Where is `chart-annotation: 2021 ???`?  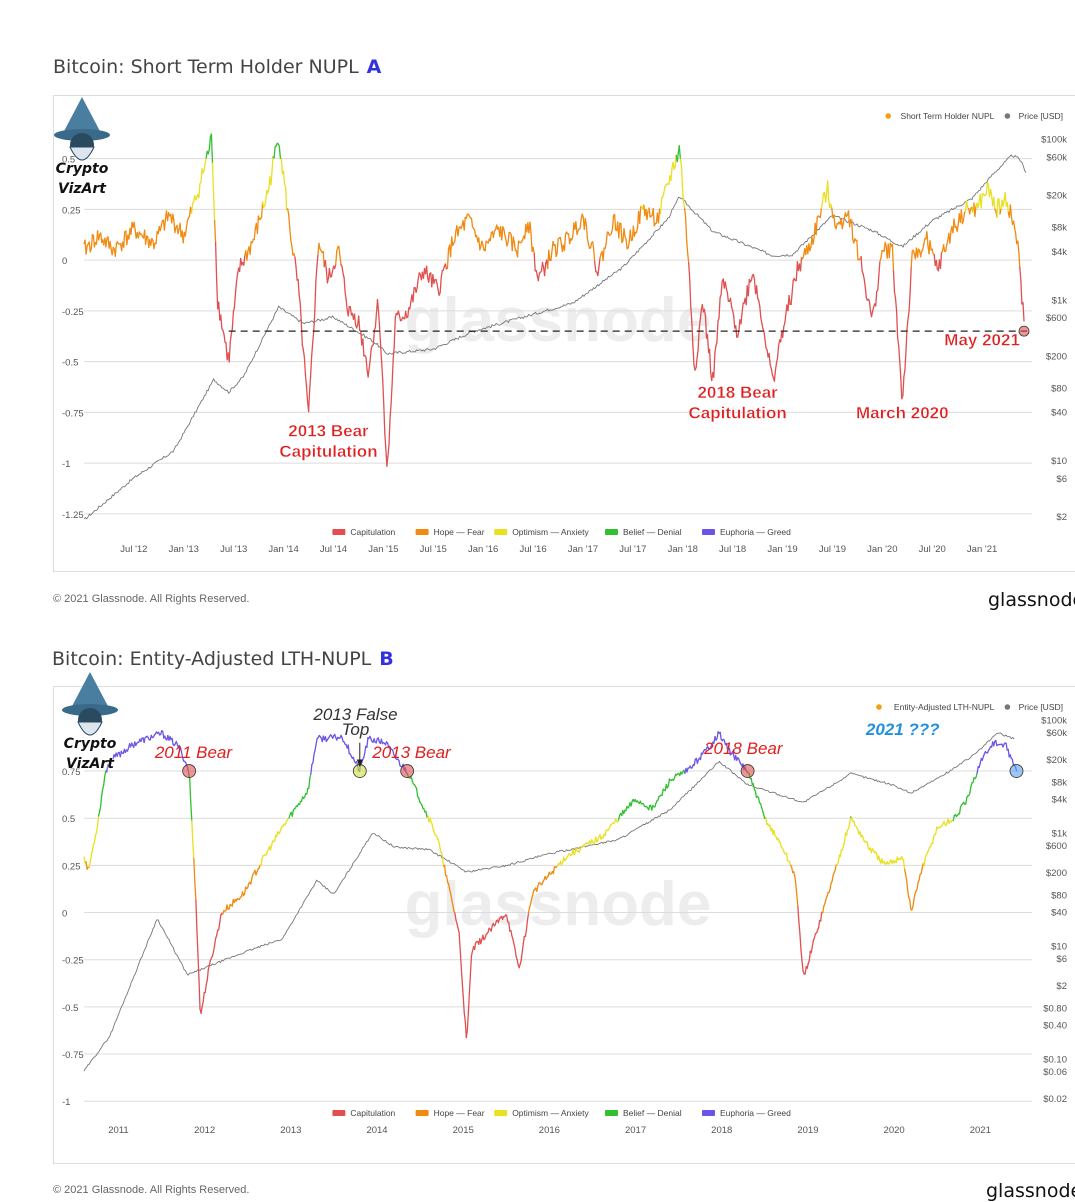
chart-annotation: 2021 ??? is located at coordinates (902, 729).